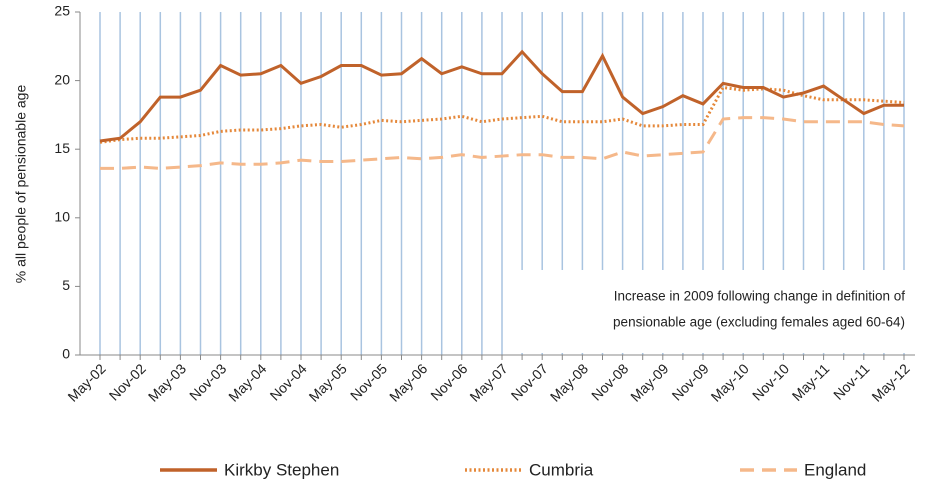  What do you see at coordinates (62, 11) in the screenshot?
I see `y-tick-label: 25` at bounding box center [62, 11].